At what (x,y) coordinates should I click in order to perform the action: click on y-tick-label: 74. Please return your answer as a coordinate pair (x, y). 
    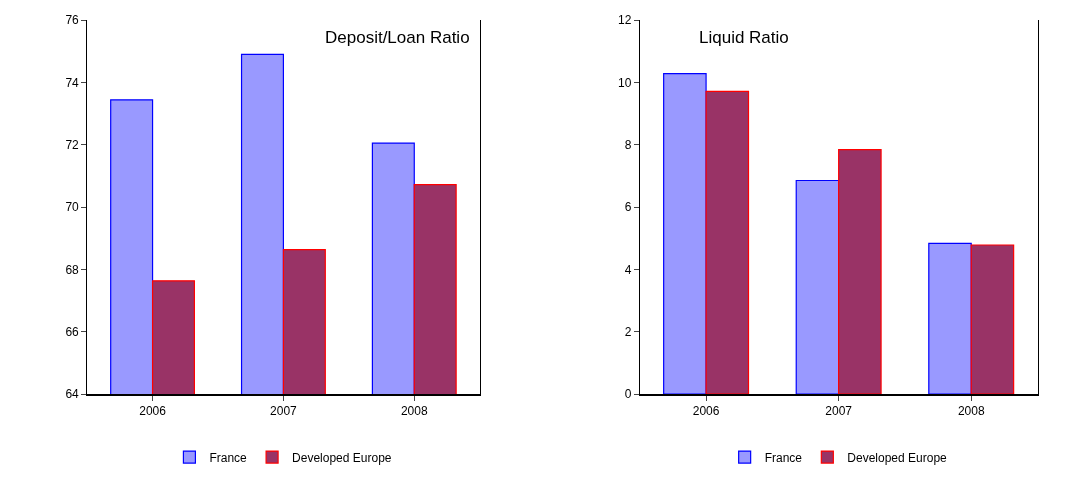
    Looking at the image, I should click on (72, 82).